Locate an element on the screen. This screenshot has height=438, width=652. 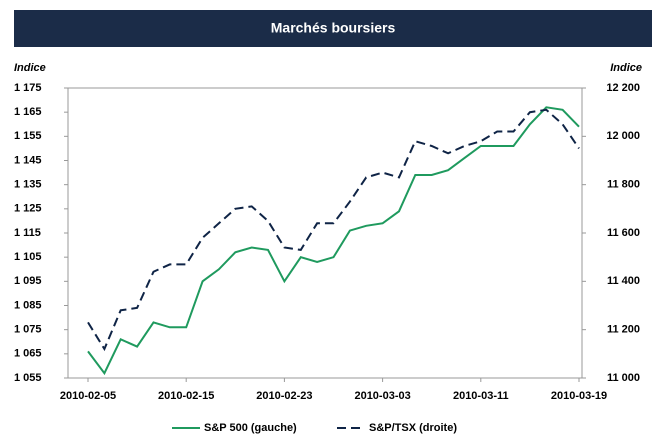
y-tick-label: 1 155 is located at coordinates (28, 136).